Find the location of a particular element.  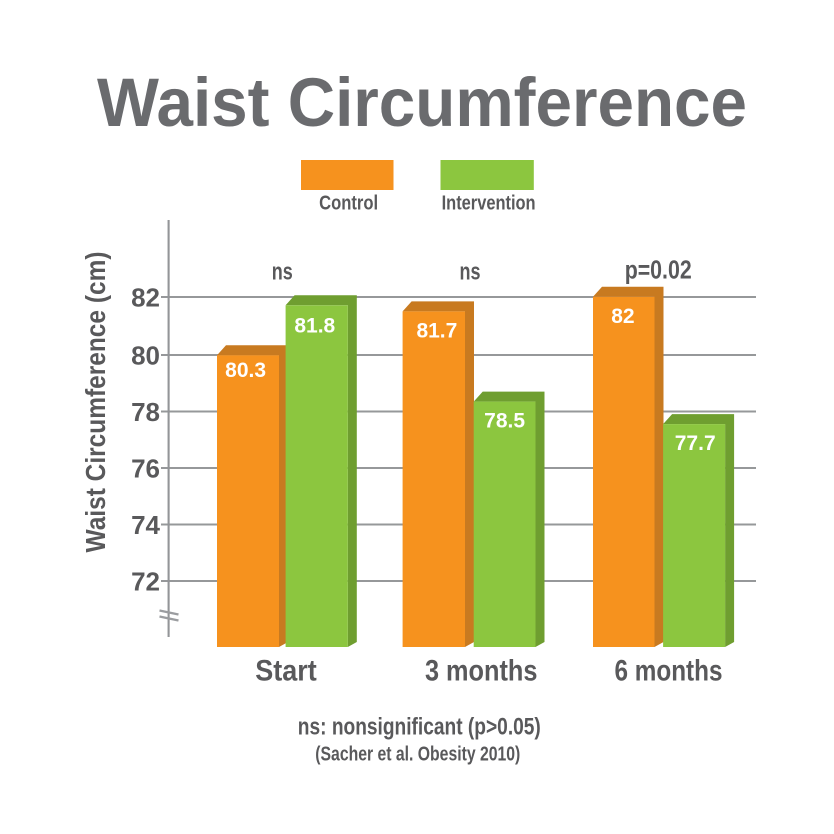

svg-text: Waist Circumference (cm) is located at coordinates (95, 402).